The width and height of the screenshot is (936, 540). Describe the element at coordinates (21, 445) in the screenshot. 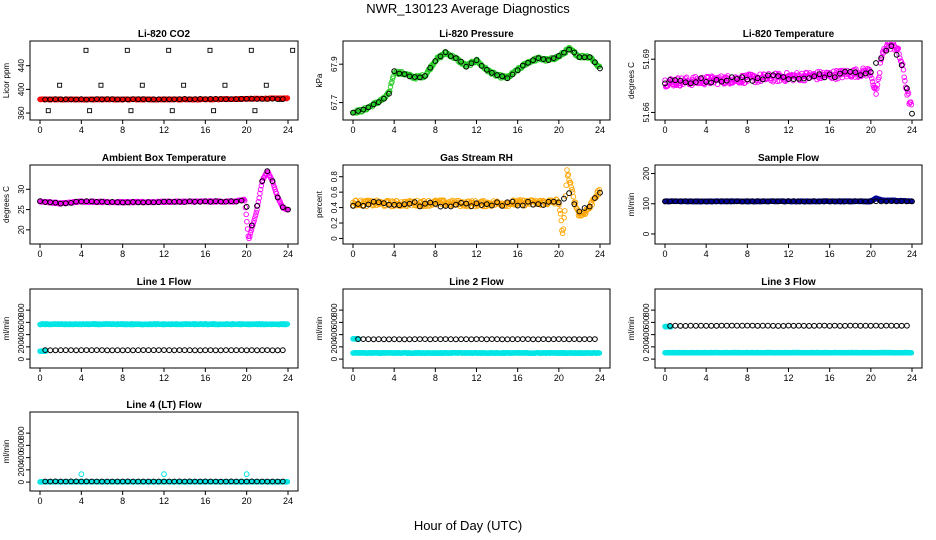

I see `y-tick-label: 600` at that location.